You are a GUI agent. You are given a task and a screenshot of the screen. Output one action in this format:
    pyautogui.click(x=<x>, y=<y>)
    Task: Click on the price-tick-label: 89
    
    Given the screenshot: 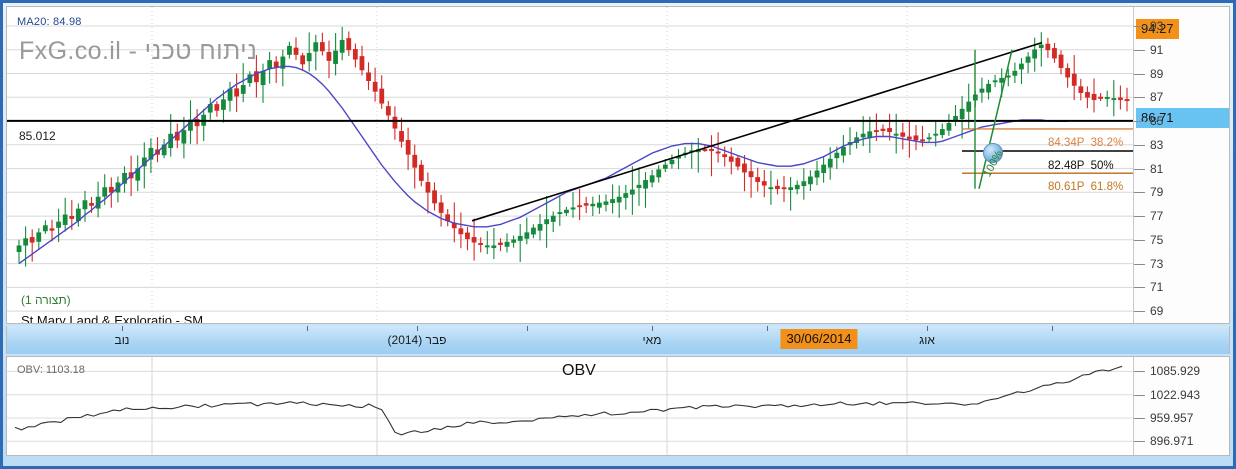 What is the action you would take?
    pyautogui.click(x=1157, y=73)
    